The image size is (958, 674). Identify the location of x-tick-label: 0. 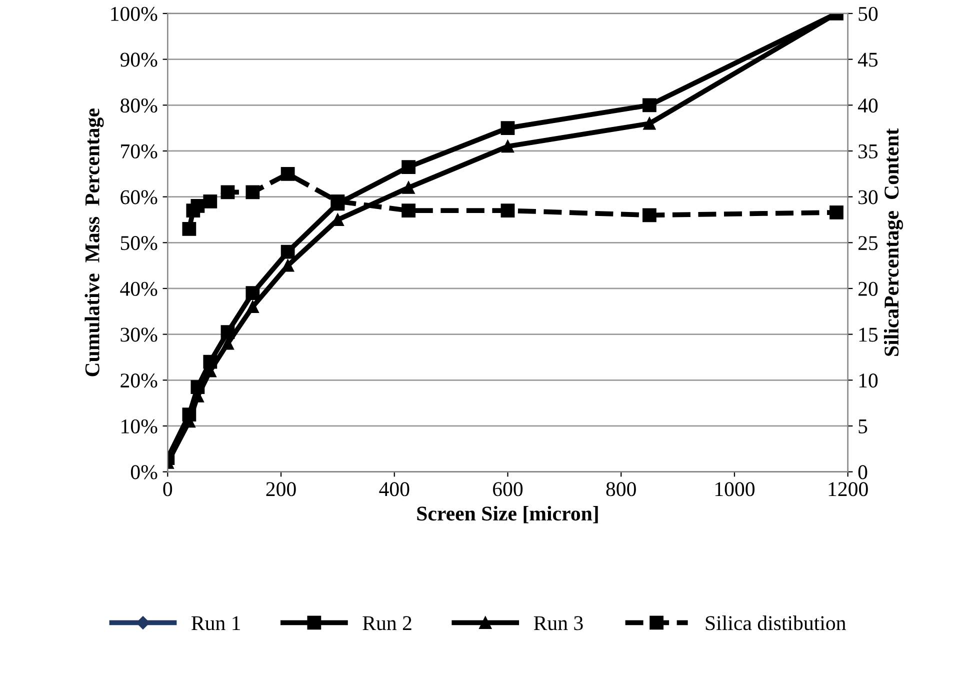
(167, 489).